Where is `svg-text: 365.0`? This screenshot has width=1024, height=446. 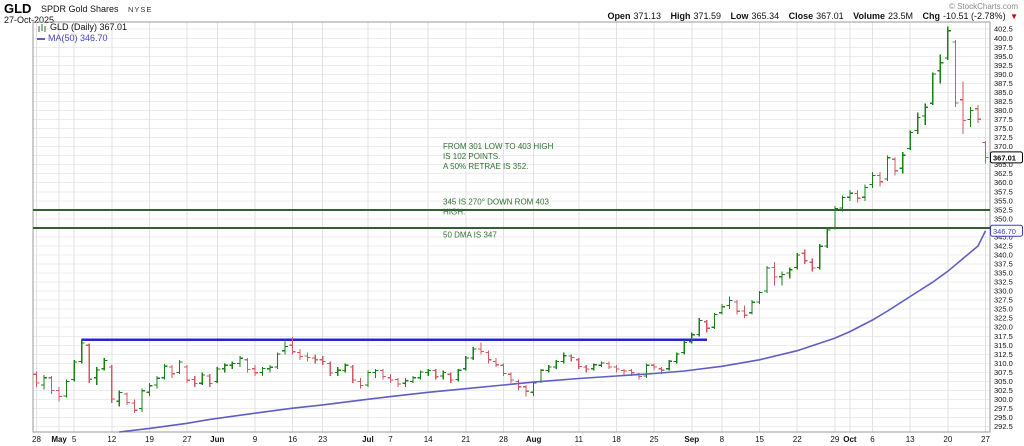
svg-text: 365.0 is located at coordinates (1003, 164).